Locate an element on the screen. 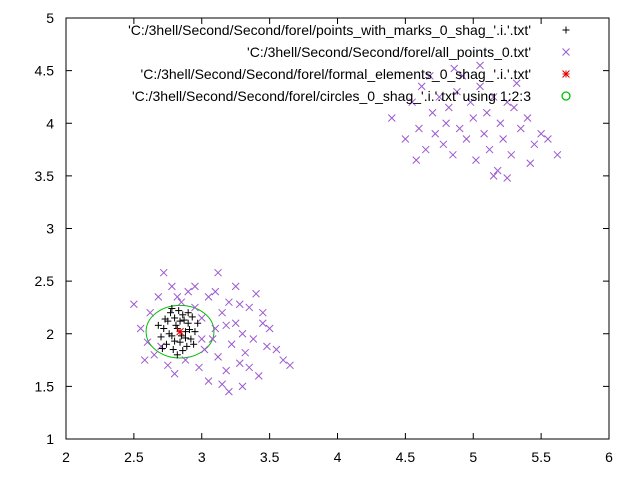  legend-star-marker is located at coordinates (566, 74).